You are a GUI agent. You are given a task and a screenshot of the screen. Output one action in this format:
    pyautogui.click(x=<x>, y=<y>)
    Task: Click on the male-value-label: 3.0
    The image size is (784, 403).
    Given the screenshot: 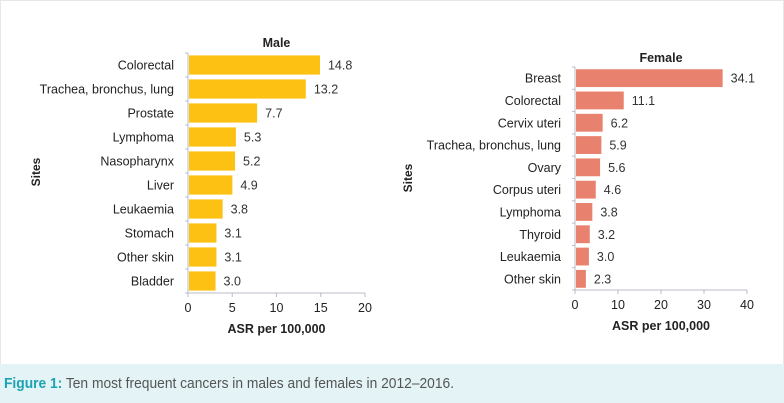 What is the action you would take?
    pyautogui.click(x=232, y=282)
    